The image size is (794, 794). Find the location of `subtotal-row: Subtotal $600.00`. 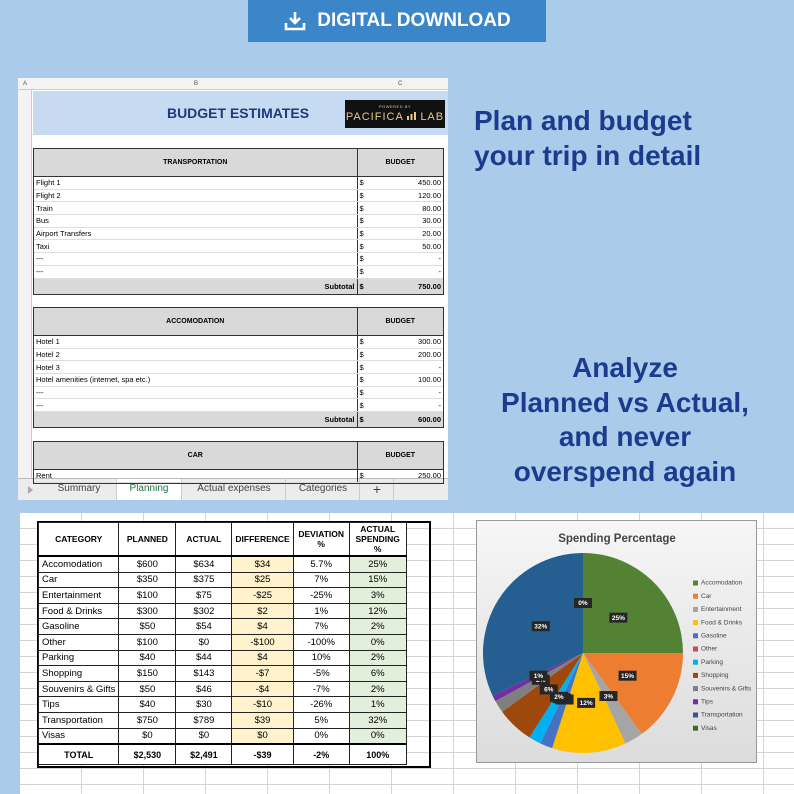

subtotal-row: Subtotal $600.00 is located at coordinates (238, 419).